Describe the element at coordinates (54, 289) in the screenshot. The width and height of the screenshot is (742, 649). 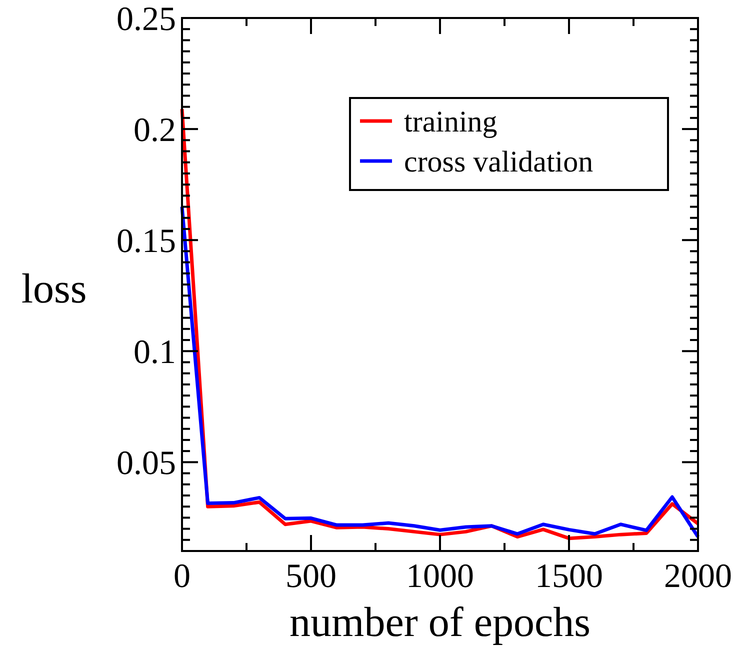
I see `y-axis-title: loss` at that location.